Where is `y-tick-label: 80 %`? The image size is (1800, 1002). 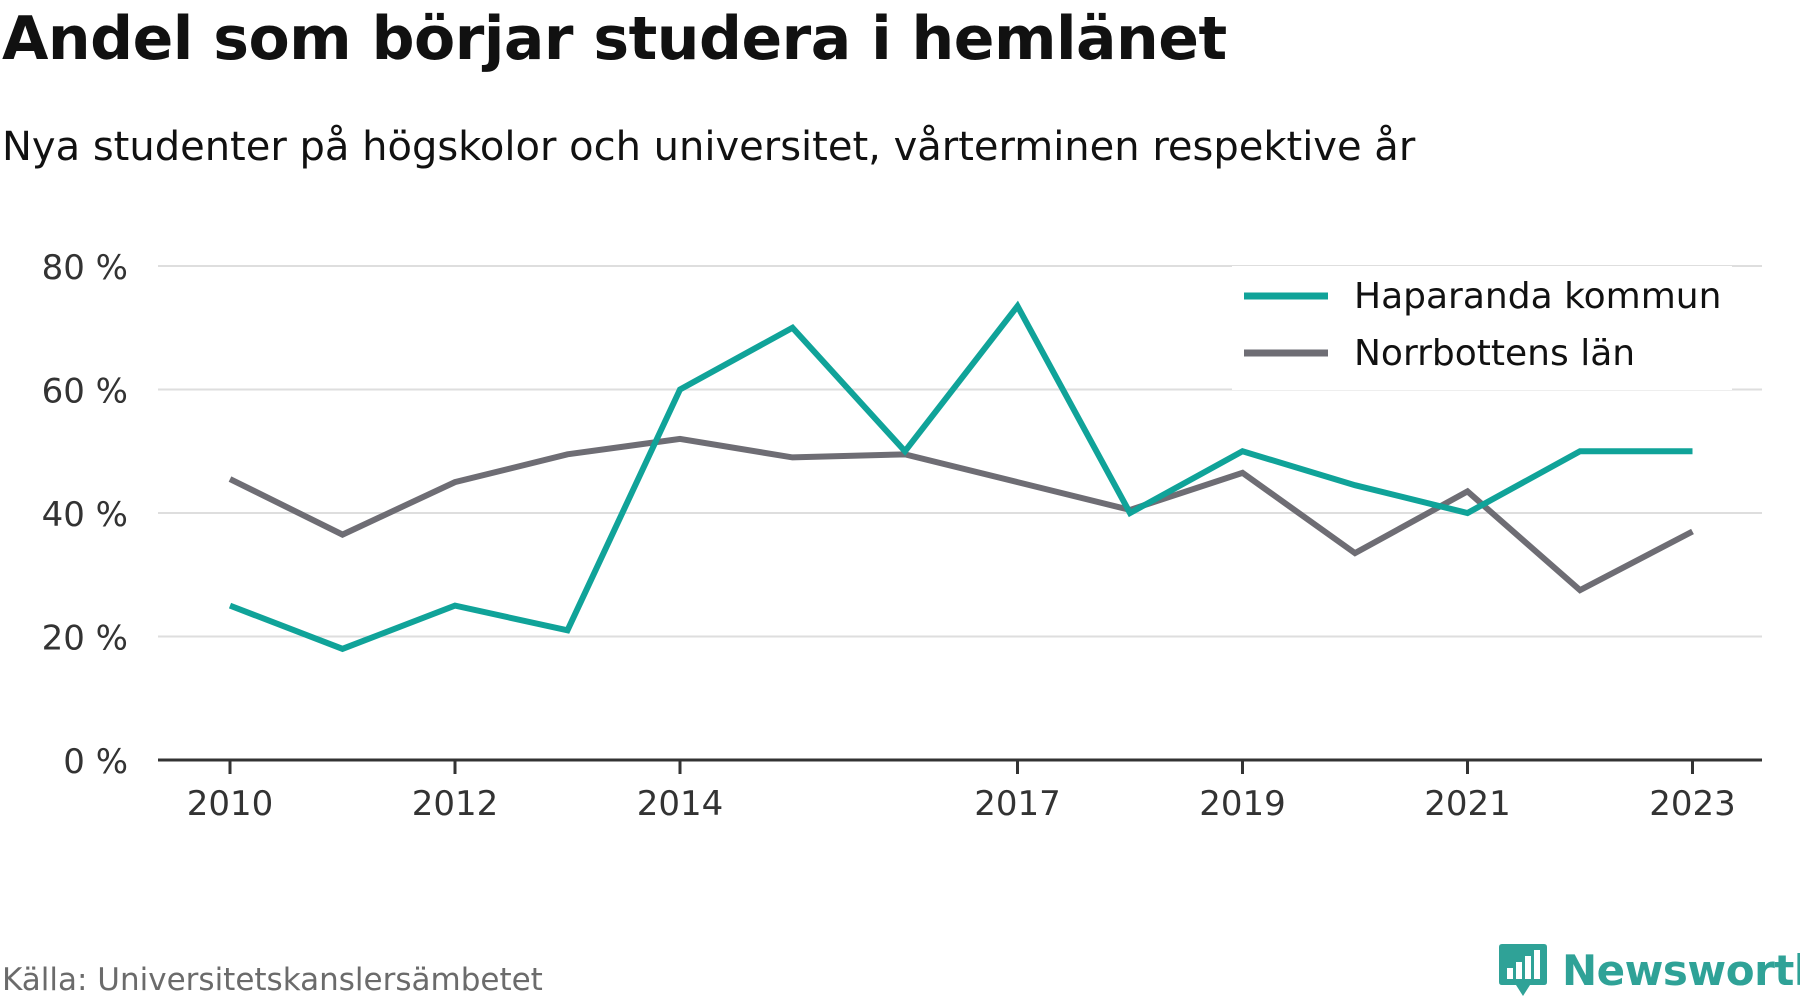 y-tick-label: 80 % is located at coordinates (85, 268).